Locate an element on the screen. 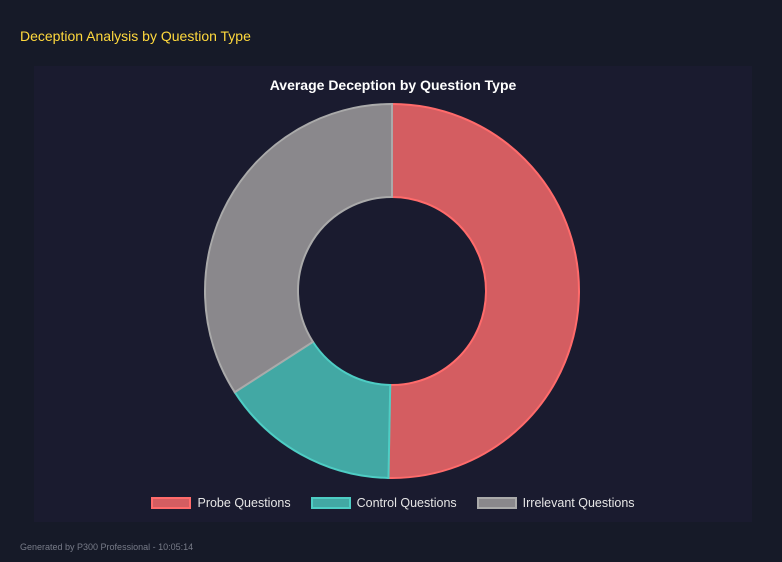 The image size is (782, 562). legend-item: Control Questions is located at coordinates (383, 503).